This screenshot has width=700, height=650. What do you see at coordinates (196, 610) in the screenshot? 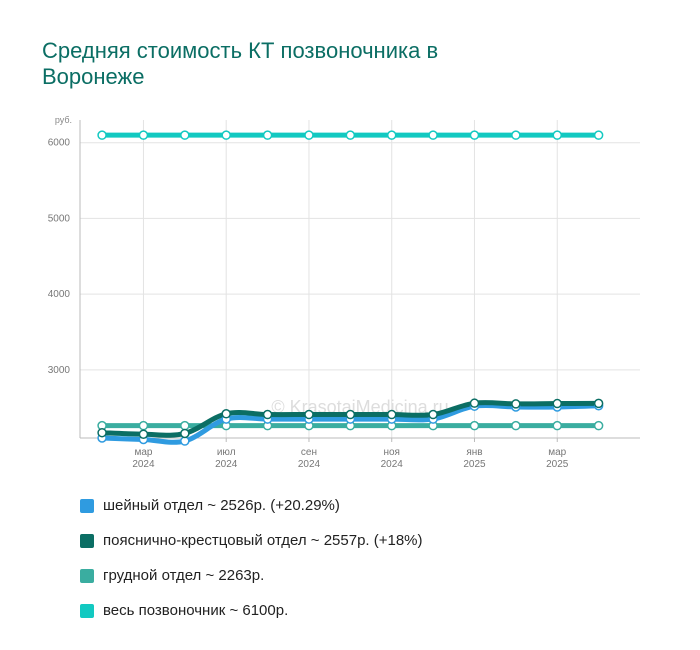
I see `legend-label: весь позвоночник ~ 6100р.` at bounding box center [196, 610].